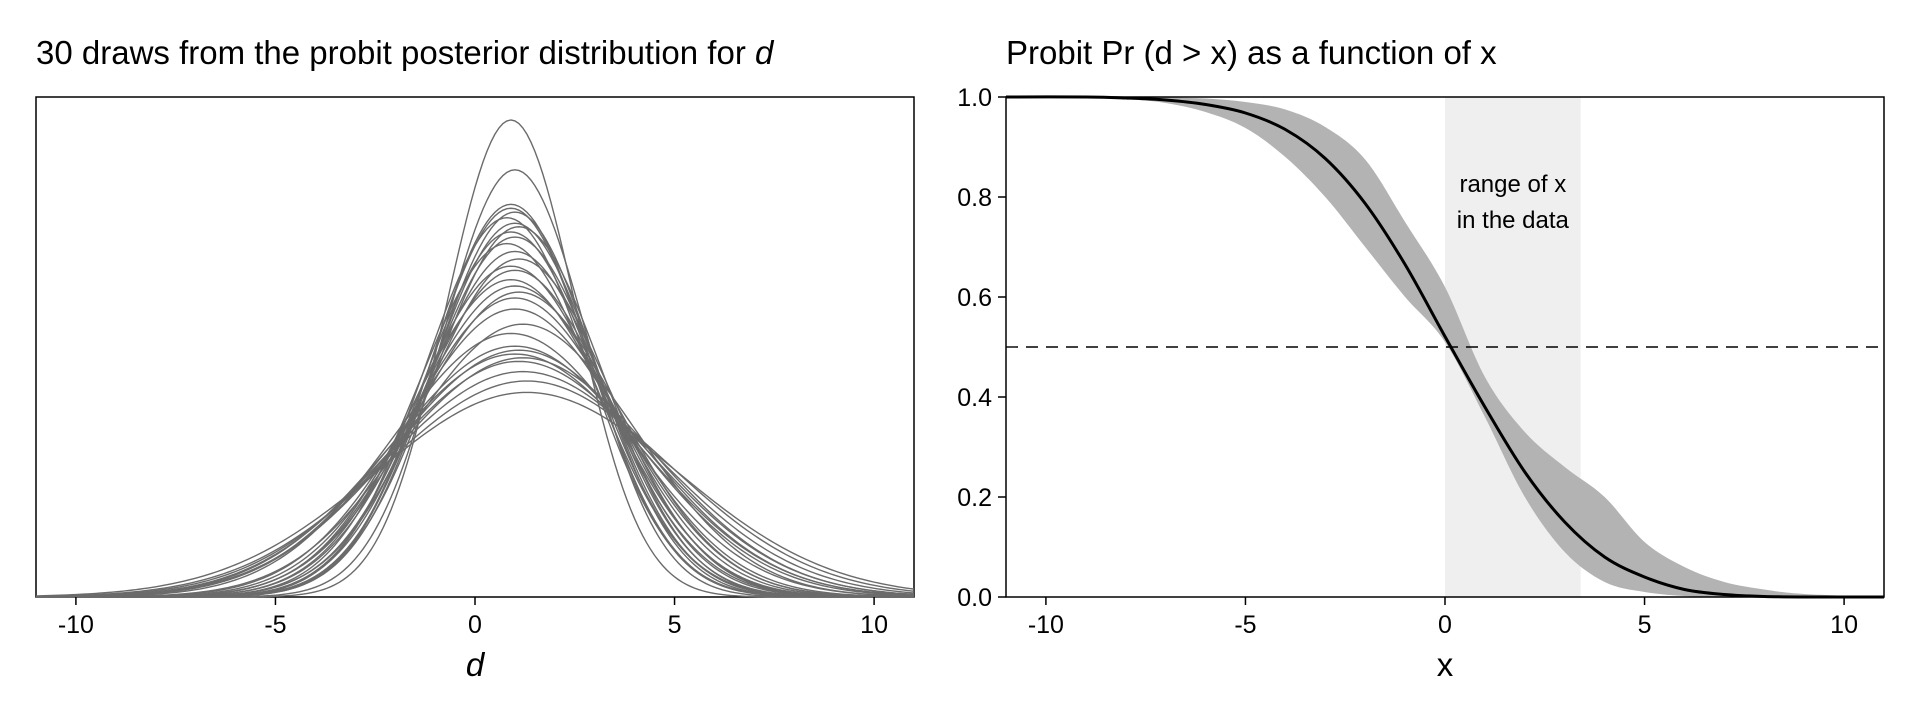 Image resolution: width=1920 pixels, height=720 pixels. What do you see at coordinates (974, 198) in the screenshot?
I see `y-tick-label: 0.8` at bounding box center [974, 198].